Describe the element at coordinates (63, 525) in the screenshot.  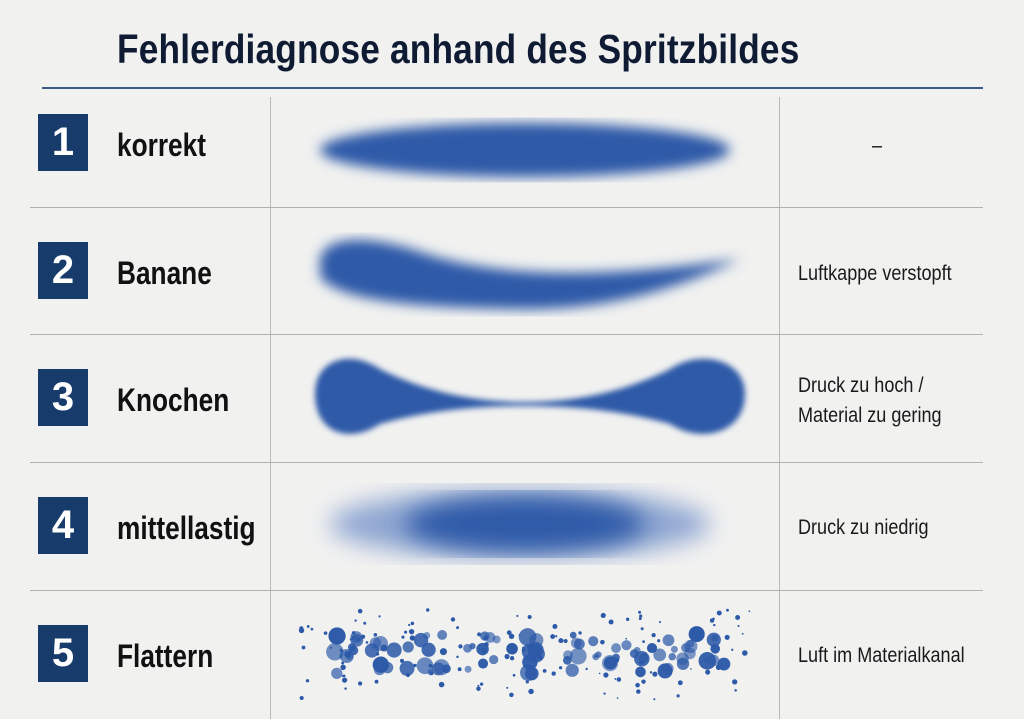
I see `row-number-badge: 4` at that location.